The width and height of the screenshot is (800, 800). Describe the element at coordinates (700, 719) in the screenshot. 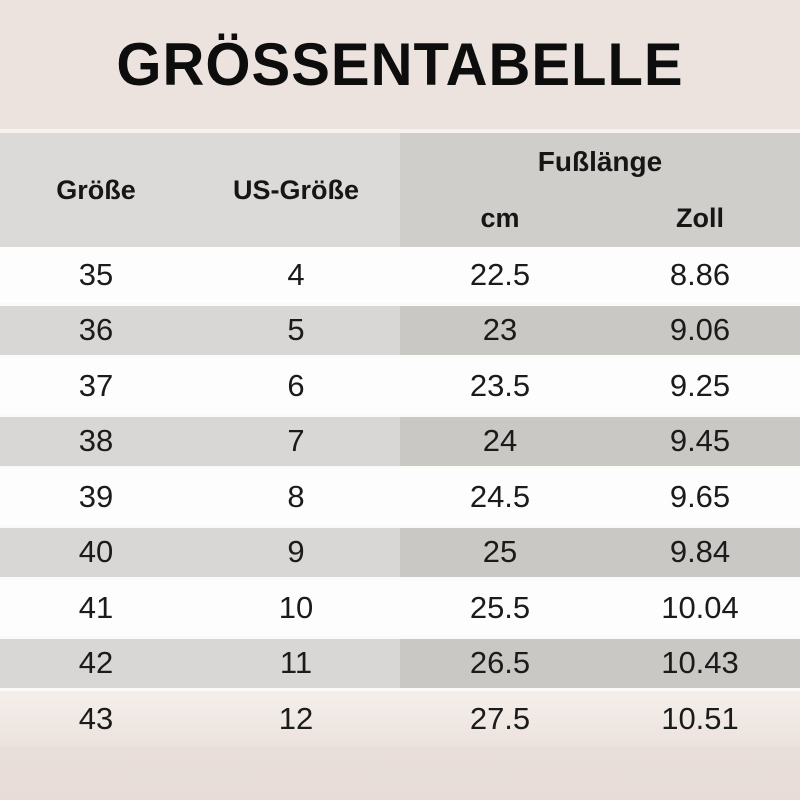

I see `zoll-cell: 10.51` at that location.